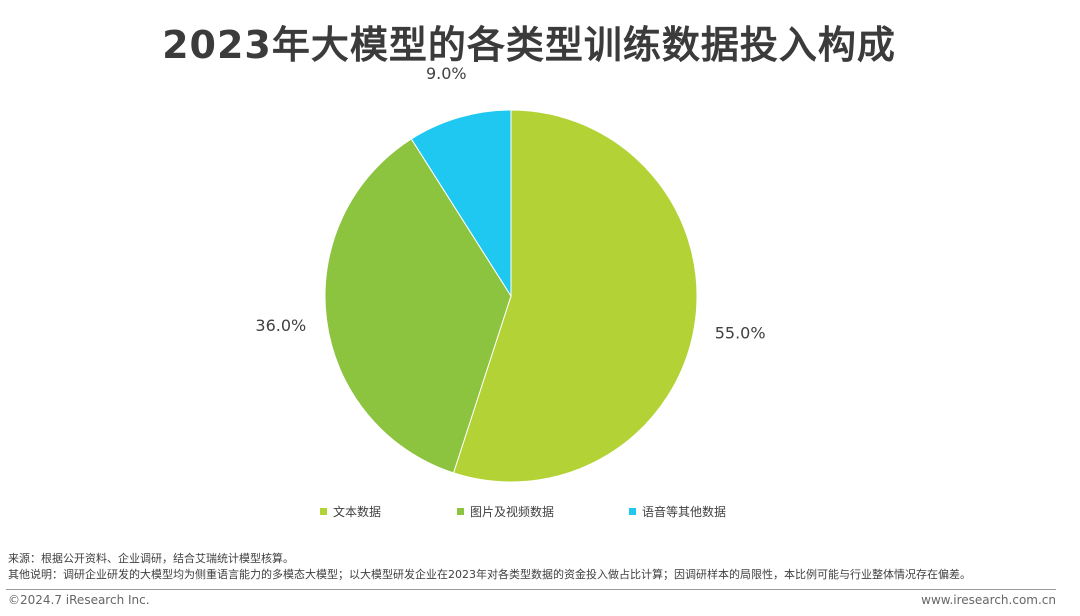 Image resolution: width=1080 pixels, height=616 pixels. I want to click on footer-divider, so click(531, 589).